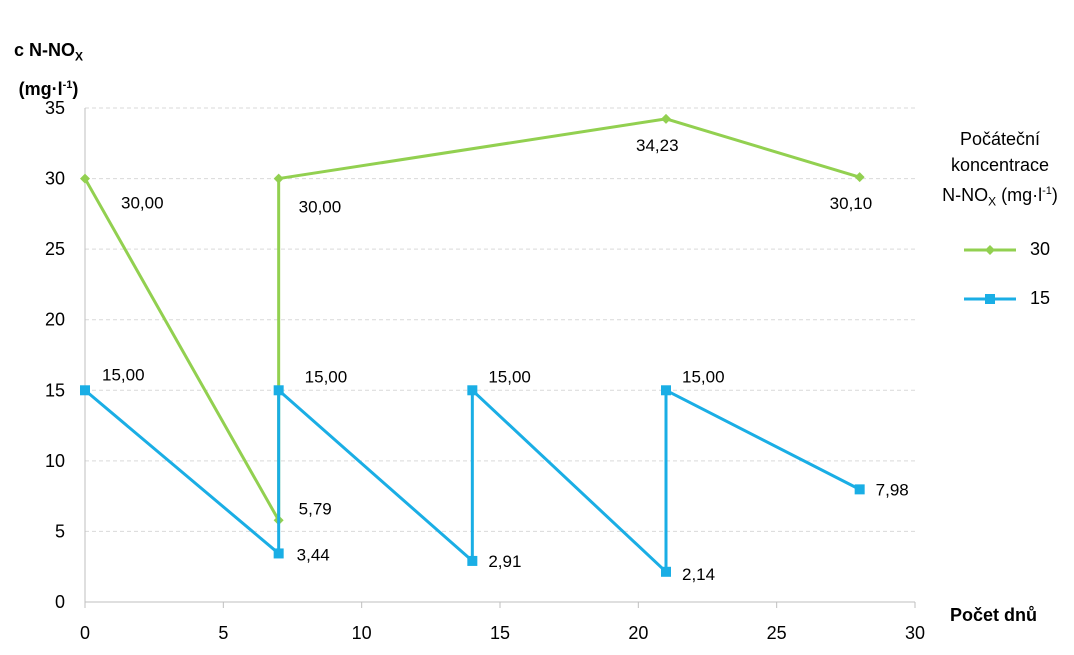  I want to click on data-label: 7,98, so click(892, 489).